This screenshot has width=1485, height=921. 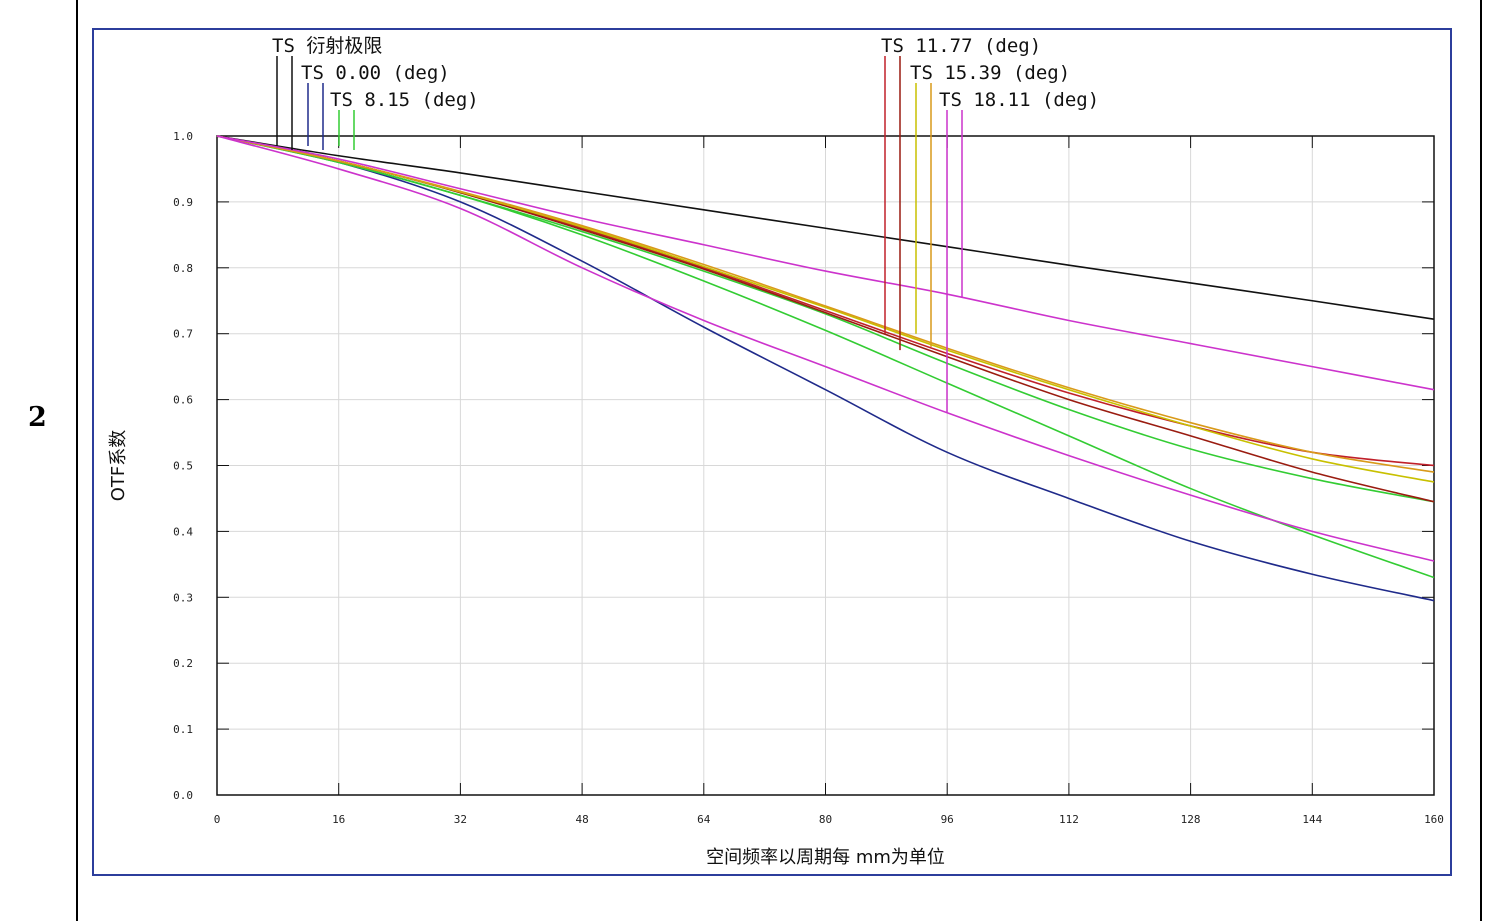 I want to click on y-tick-label: 0.9, so click(x=183, y=202).